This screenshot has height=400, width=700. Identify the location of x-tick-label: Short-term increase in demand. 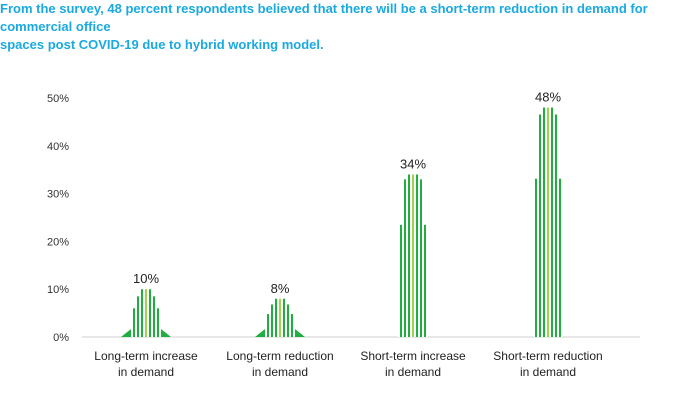
(413, 364).